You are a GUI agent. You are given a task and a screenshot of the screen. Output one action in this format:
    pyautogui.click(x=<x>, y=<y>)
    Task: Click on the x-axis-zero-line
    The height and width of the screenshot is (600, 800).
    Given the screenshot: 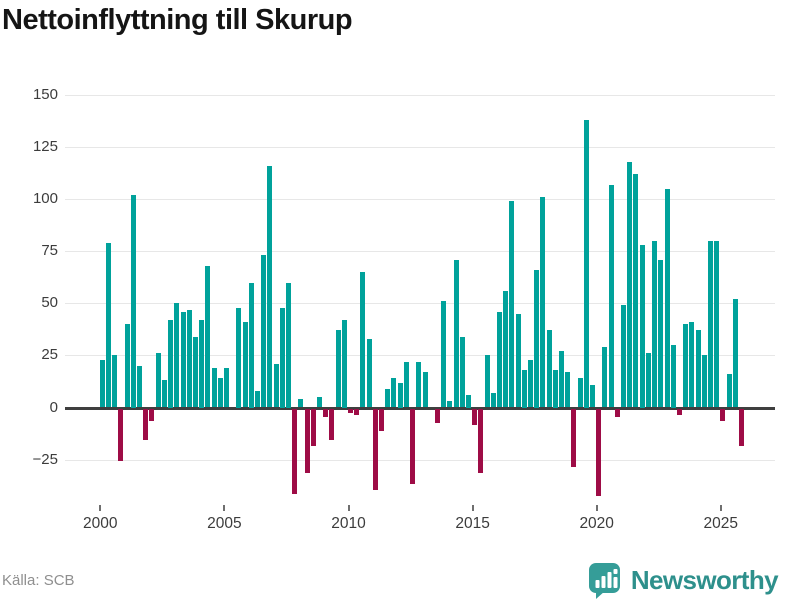 What is the action you would take?
    pyautogui.click(x=420, y=408)
    